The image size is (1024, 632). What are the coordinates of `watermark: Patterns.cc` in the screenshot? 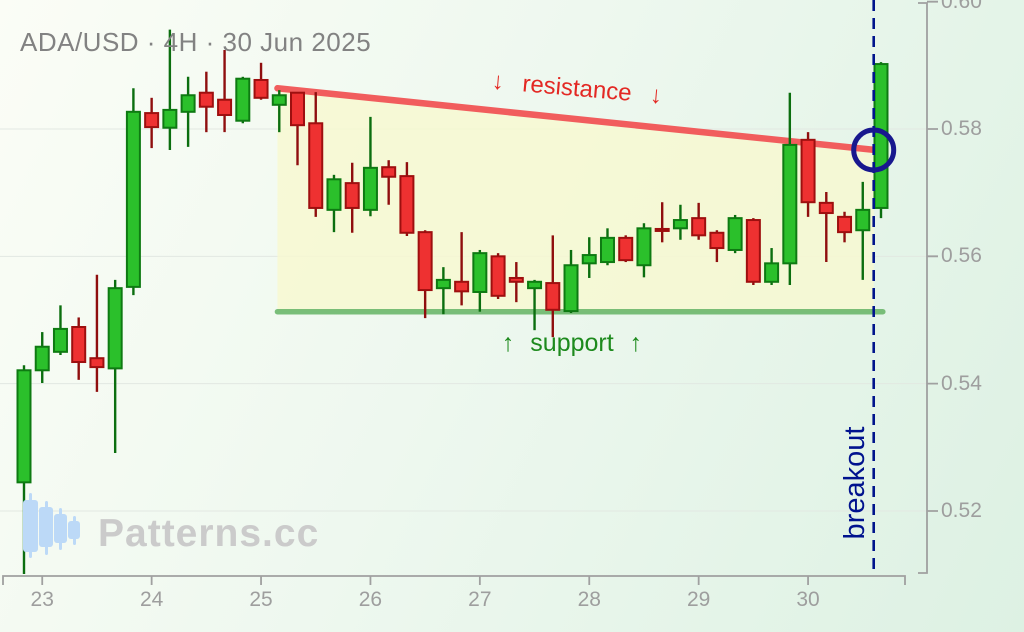 It's located at (169, 526).